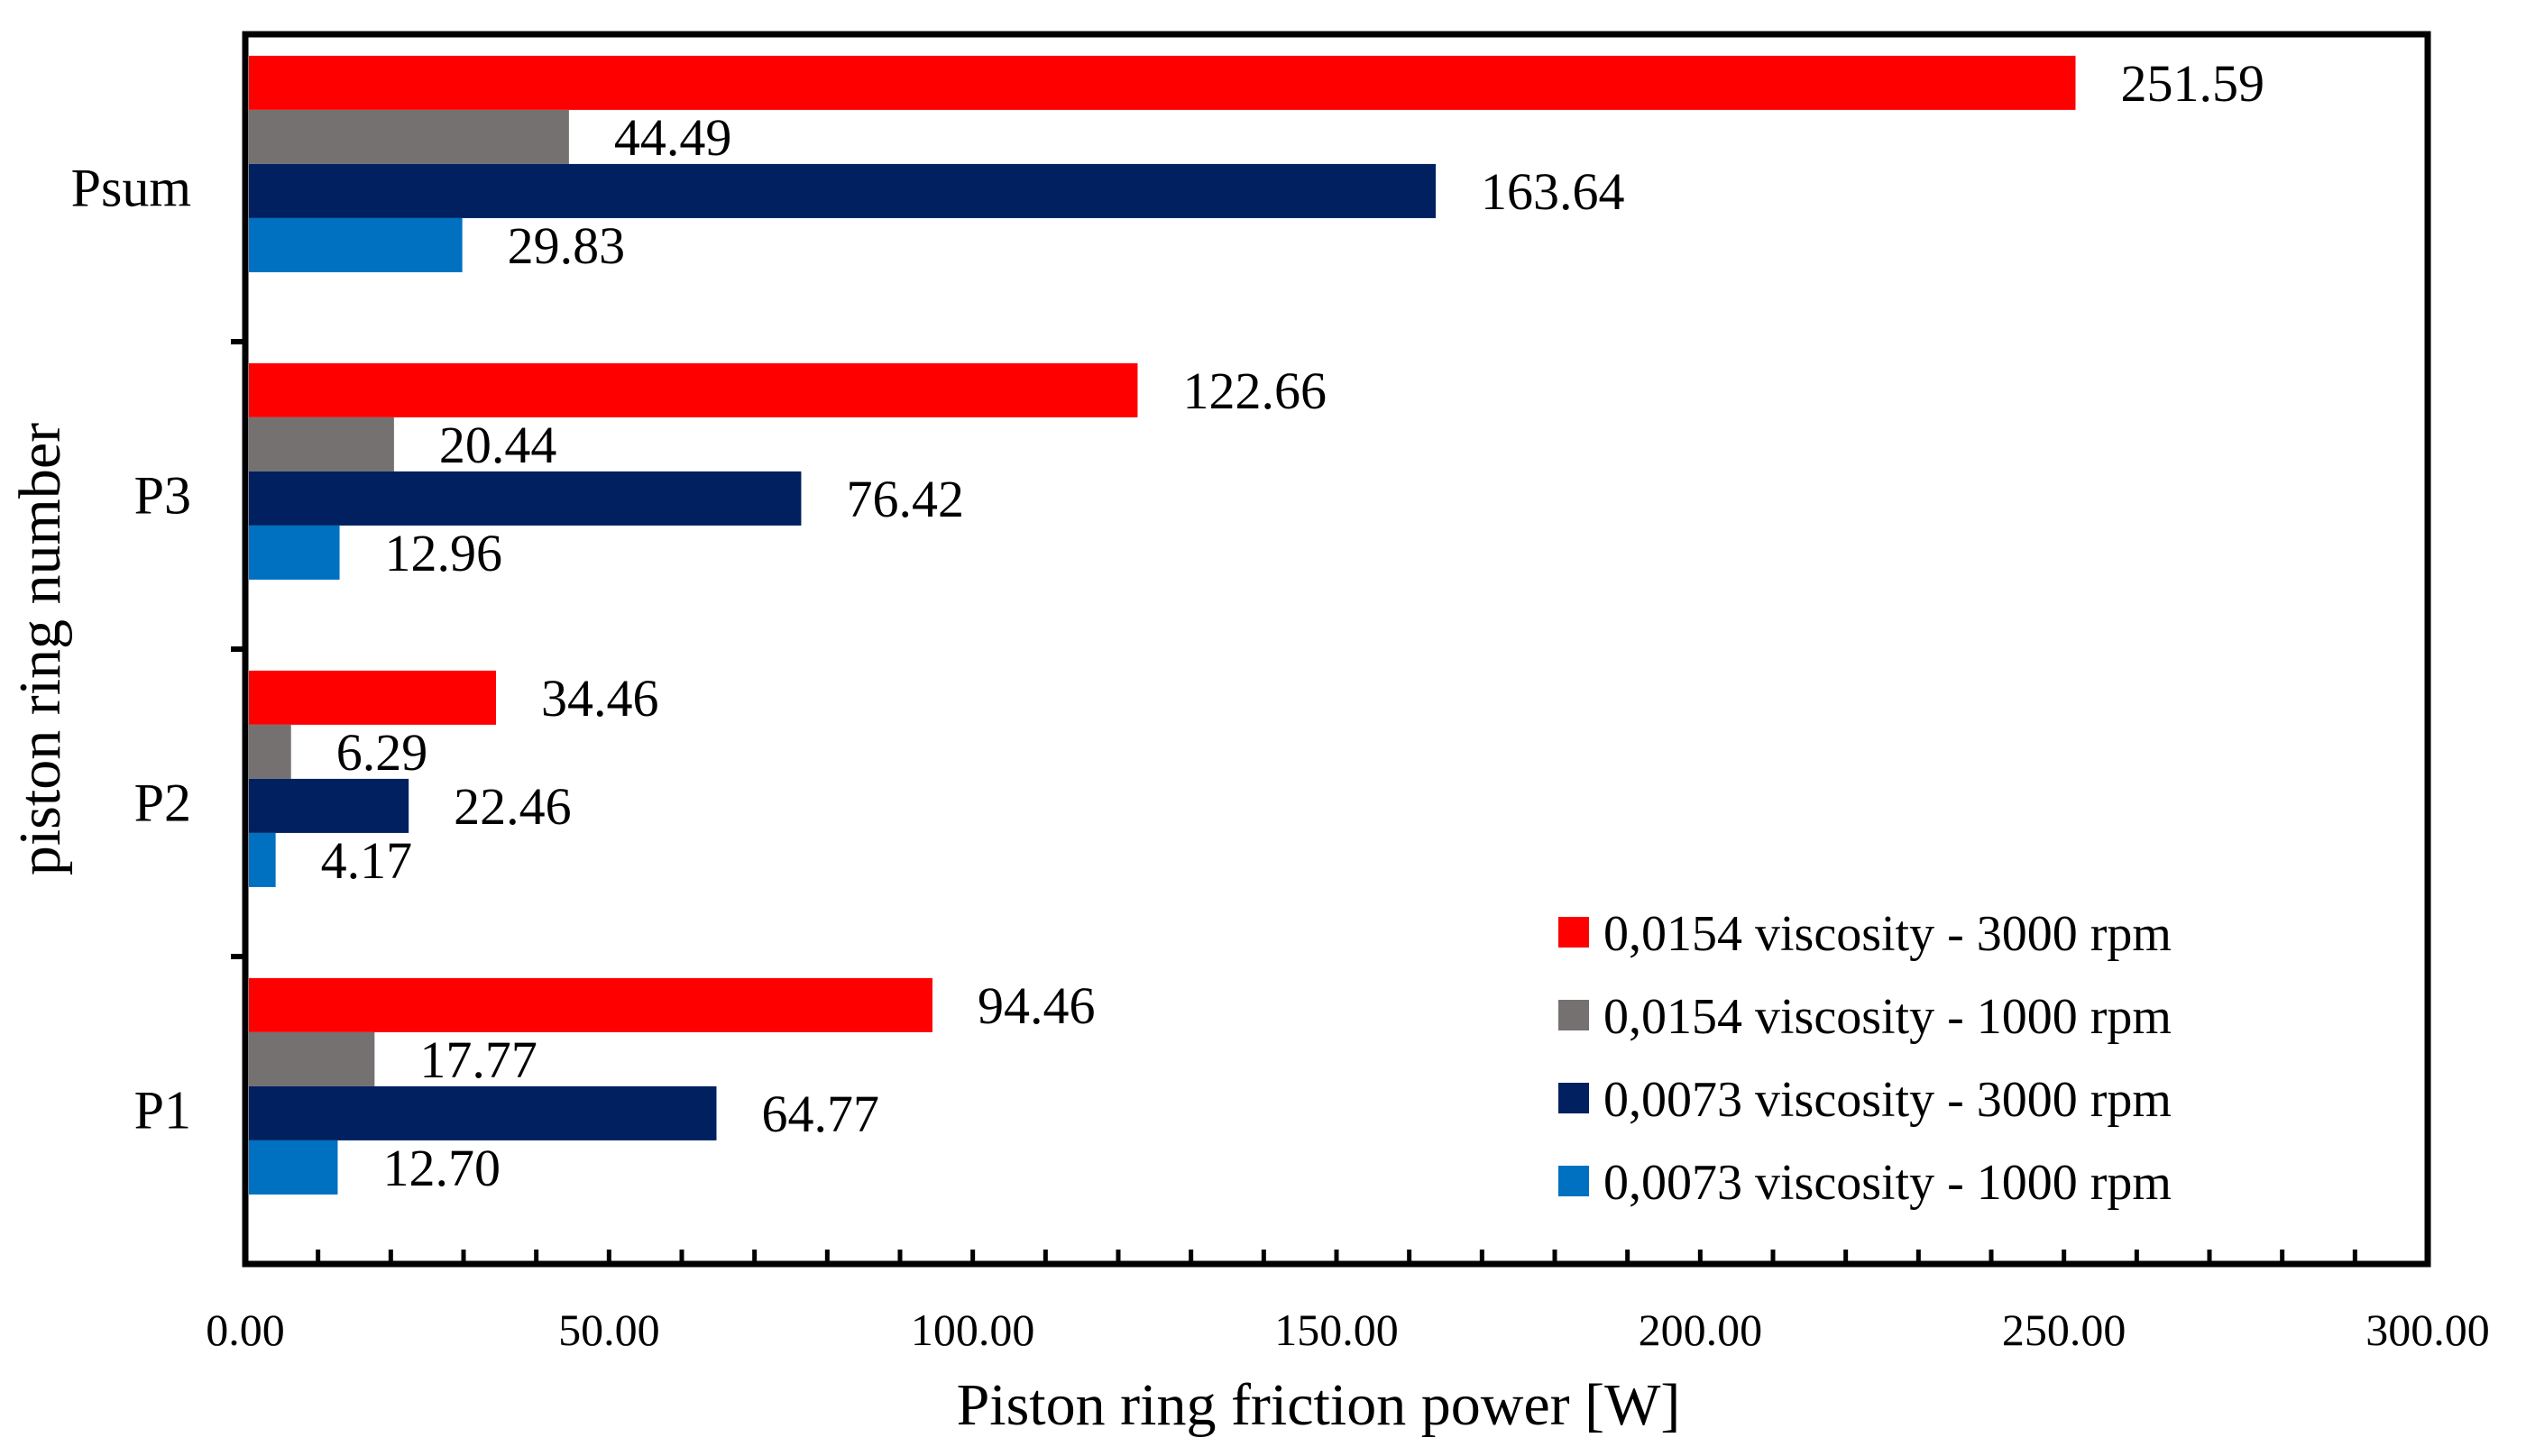 Image resolution: width=2526 pixels, height=1456 pixels. What do you see at coordinates (1553, 192) in the screenshot?
I see `data-label-psum-series-3: 163.64` at bounding box center [1553, 192].